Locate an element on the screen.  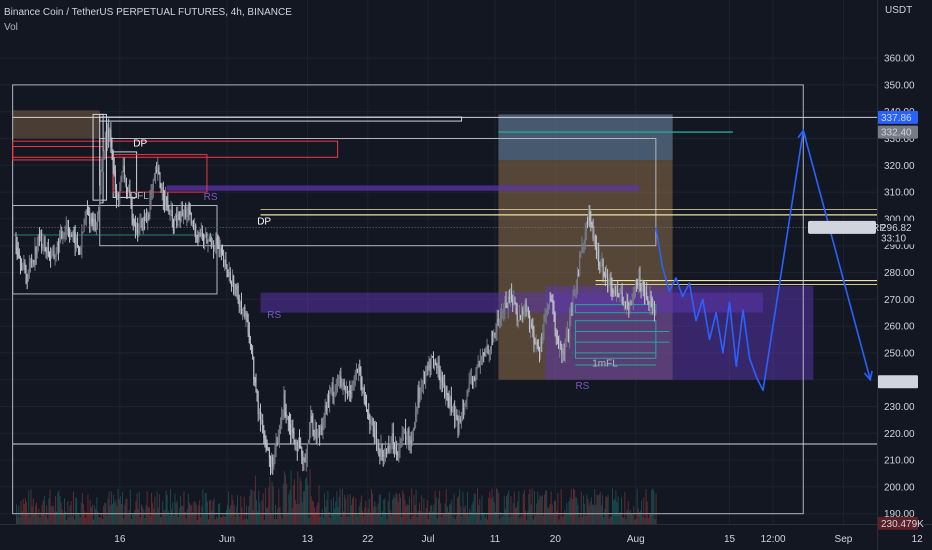
time-tick-label: 12:00 is located at coordinates (773, 539).